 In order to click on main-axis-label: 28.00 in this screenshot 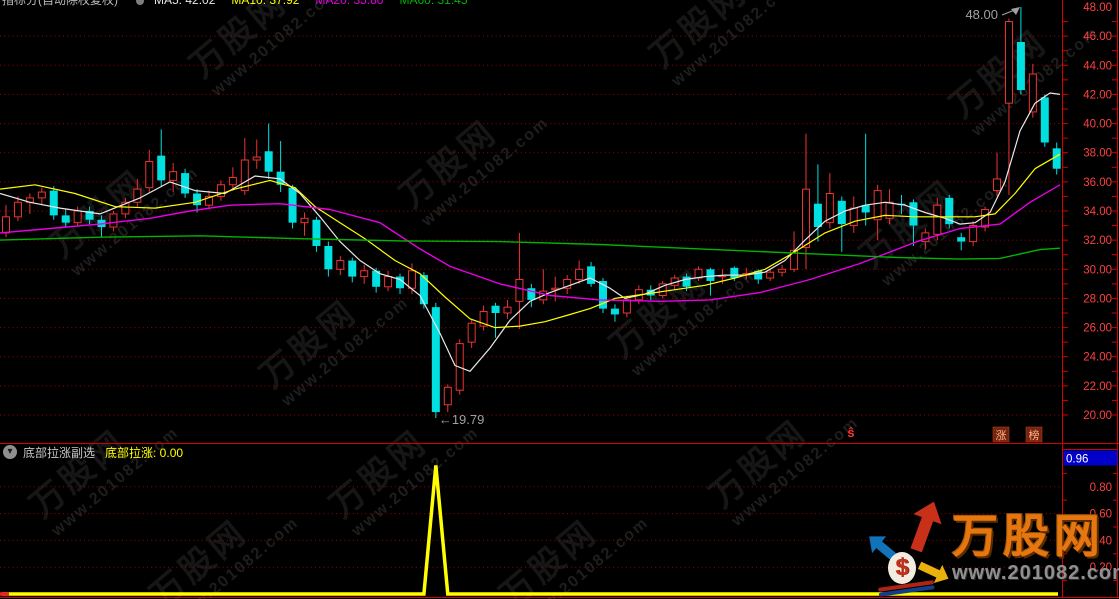, I will do `click(1097, 299)`.